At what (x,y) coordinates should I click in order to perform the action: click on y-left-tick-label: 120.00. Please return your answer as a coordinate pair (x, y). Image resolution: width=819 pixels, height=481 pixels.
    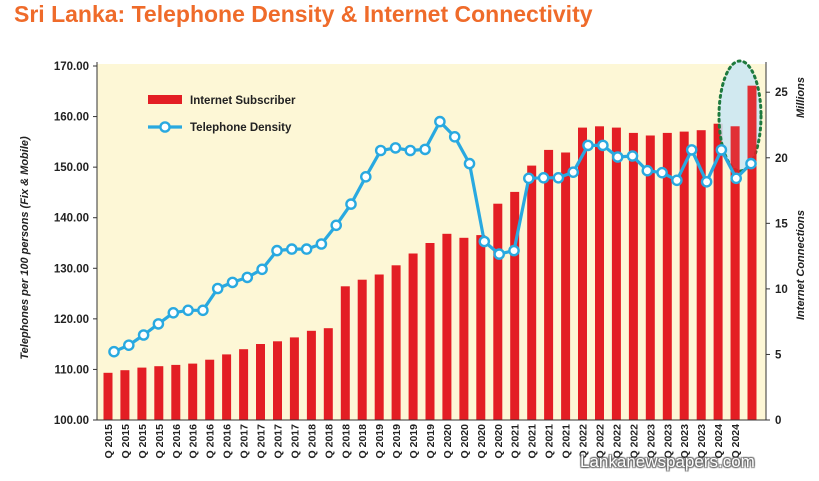
    Looking at the image, I should click on (71, 320).